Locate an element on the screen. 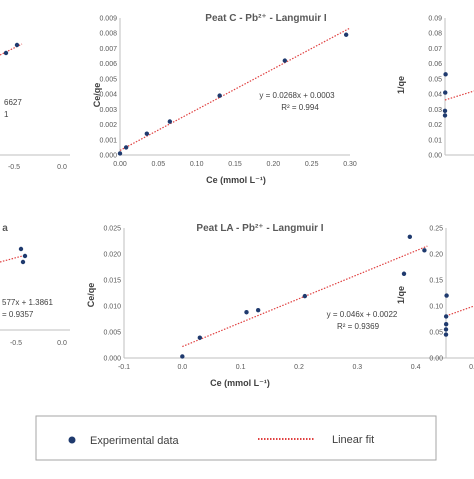 The image size is (474, 479). r-squared: R² = 0.9369 is located at coordinates (358, 326).